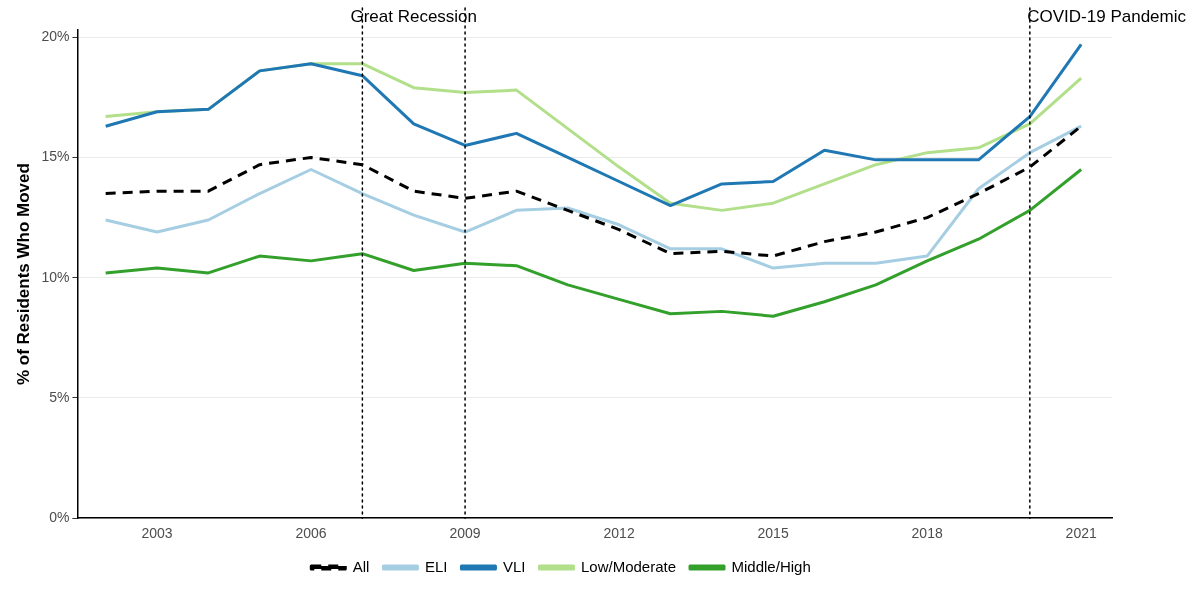  I want to click on legend-label: Low/Moderate, so click(628, 566).